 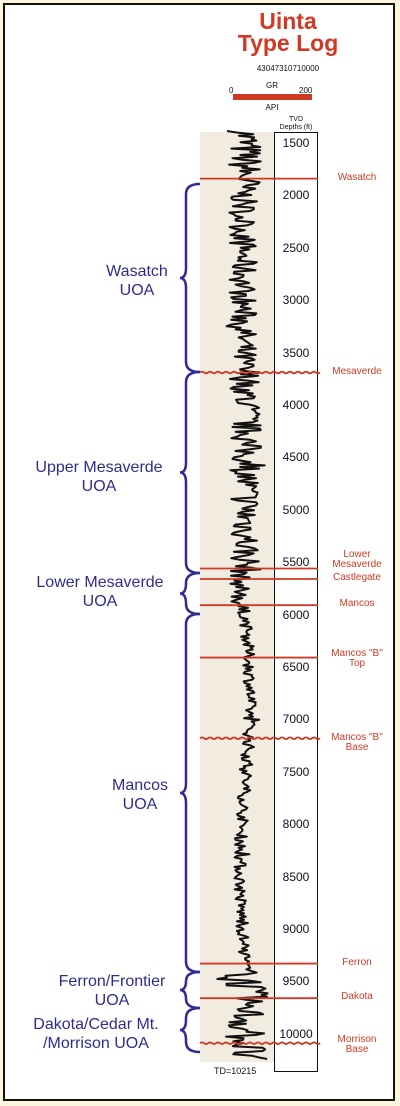 I want to click on uoa-label-line: Wasatch, so click(x=137, y=271).